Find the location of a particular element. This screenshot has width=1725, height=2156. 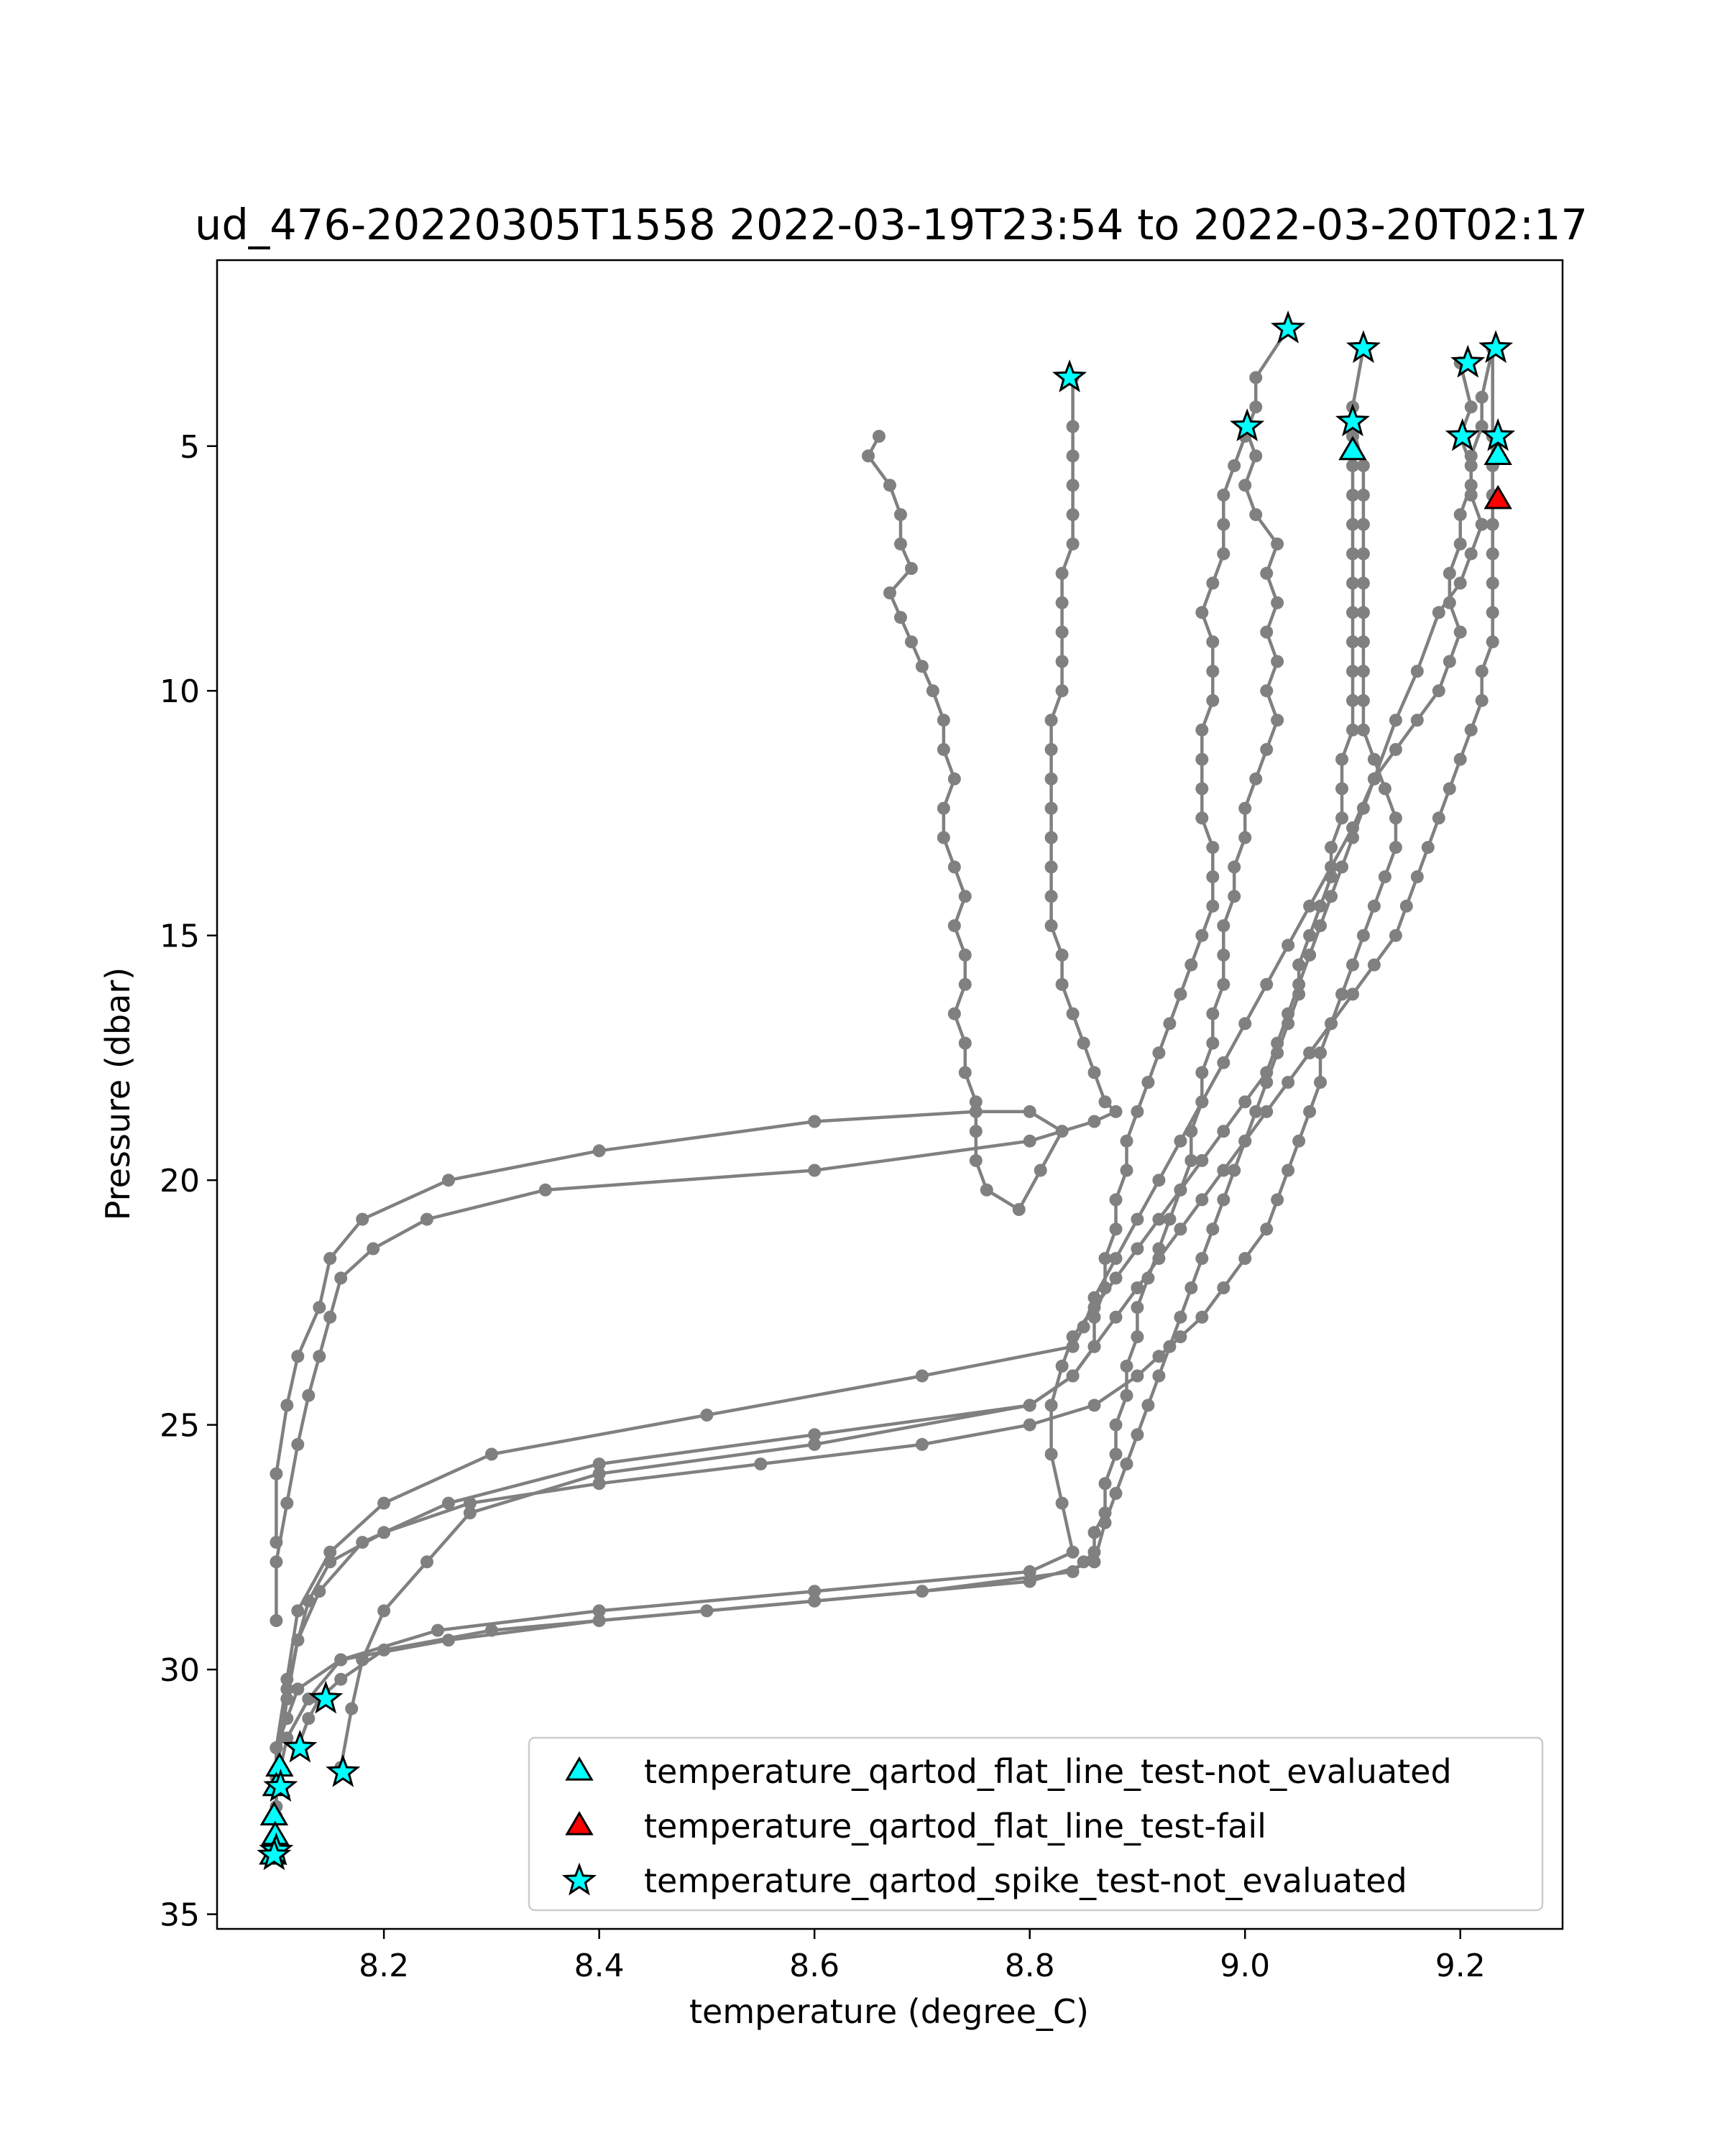

x-tick-label: 8.6 is located at coordinates (814, 1966).